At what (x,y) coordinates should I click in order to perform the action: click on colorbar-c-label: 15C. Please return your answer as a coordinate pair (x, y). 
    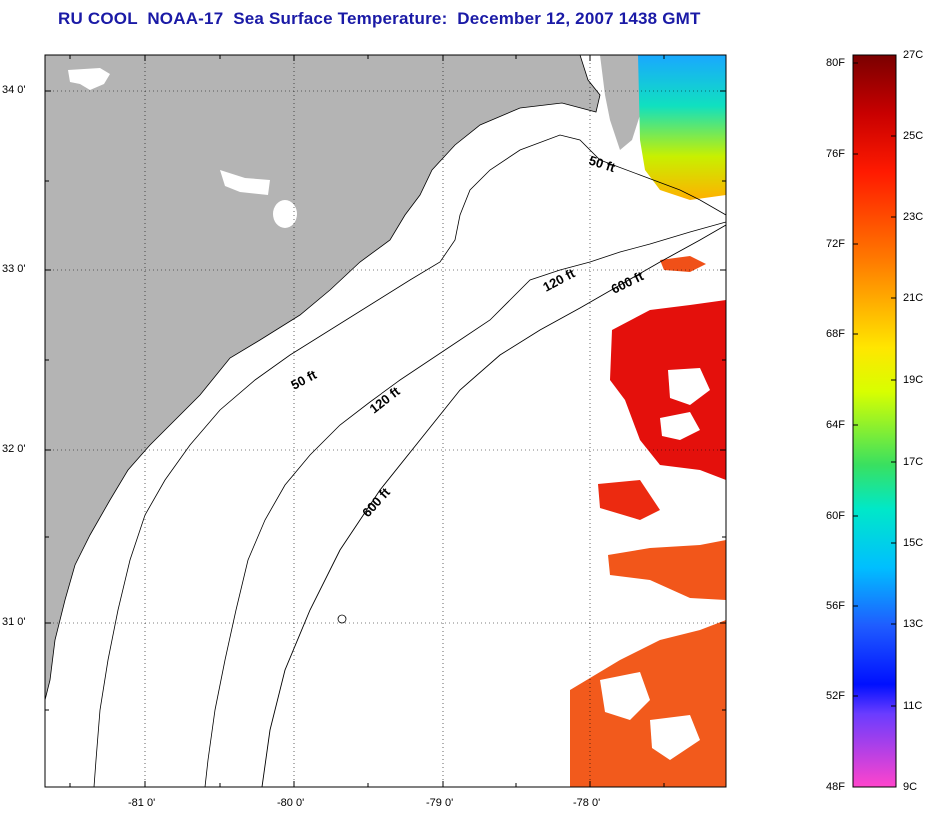
    Looking at the image, I should click on (913, 543).